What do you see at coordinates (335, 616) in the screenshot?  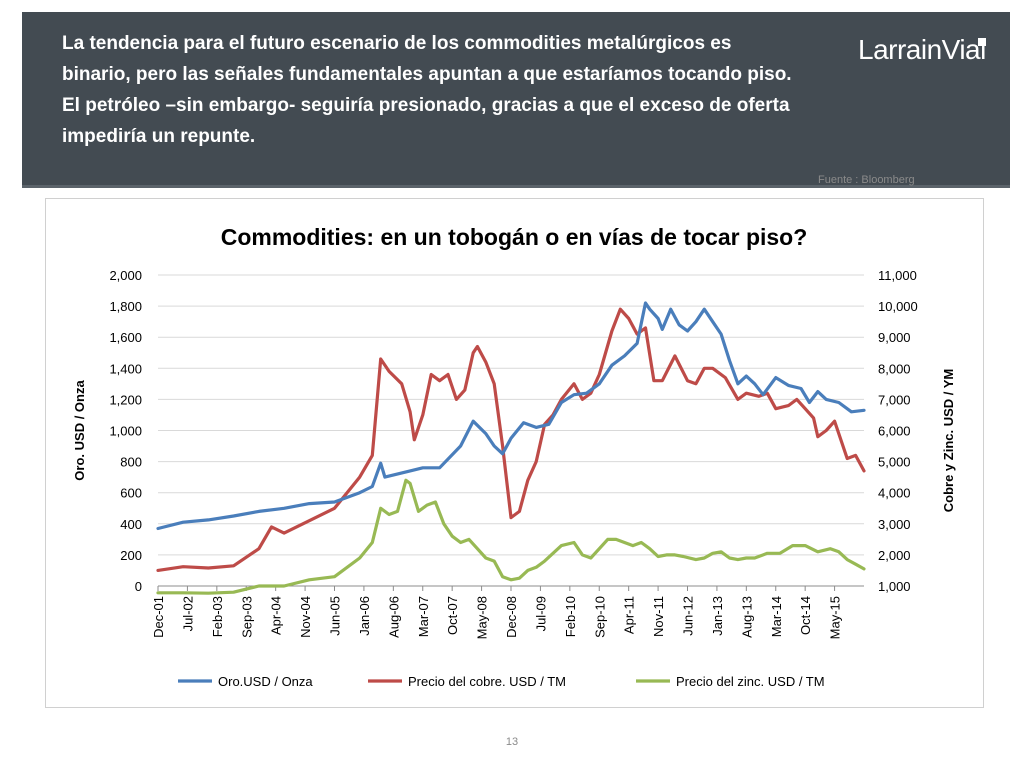 I see `x-tick-label: Jun-05` at bounding box center [335, 616].